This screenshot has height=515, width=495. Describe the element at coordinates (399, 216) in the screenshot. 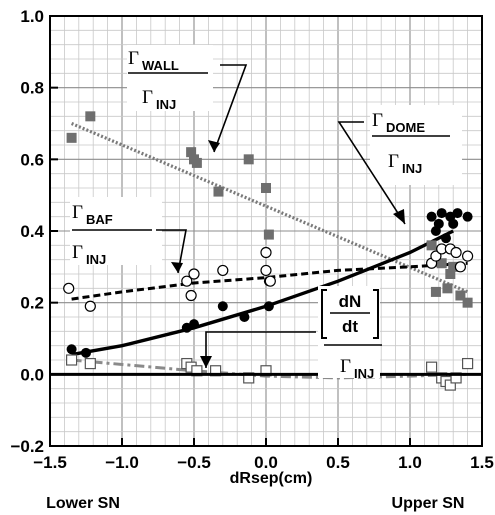

I see `annotation-dome-arrowhead` at that location.